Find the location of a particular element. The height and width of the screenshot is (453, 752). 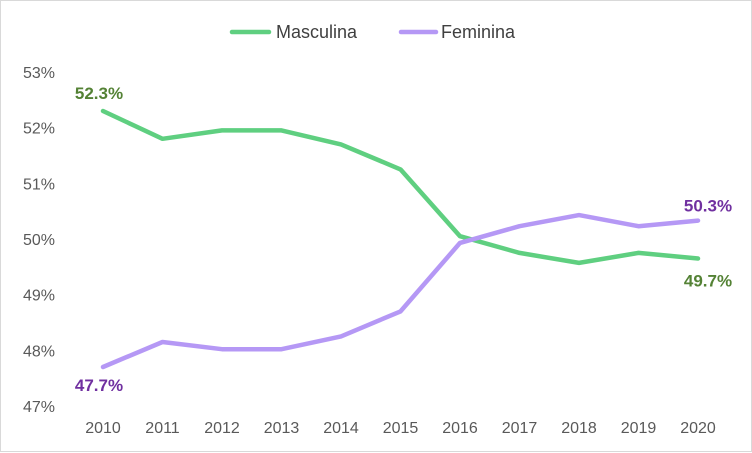

data-label-feminina-2010: 47.7% is located at coordinates (99, 385).